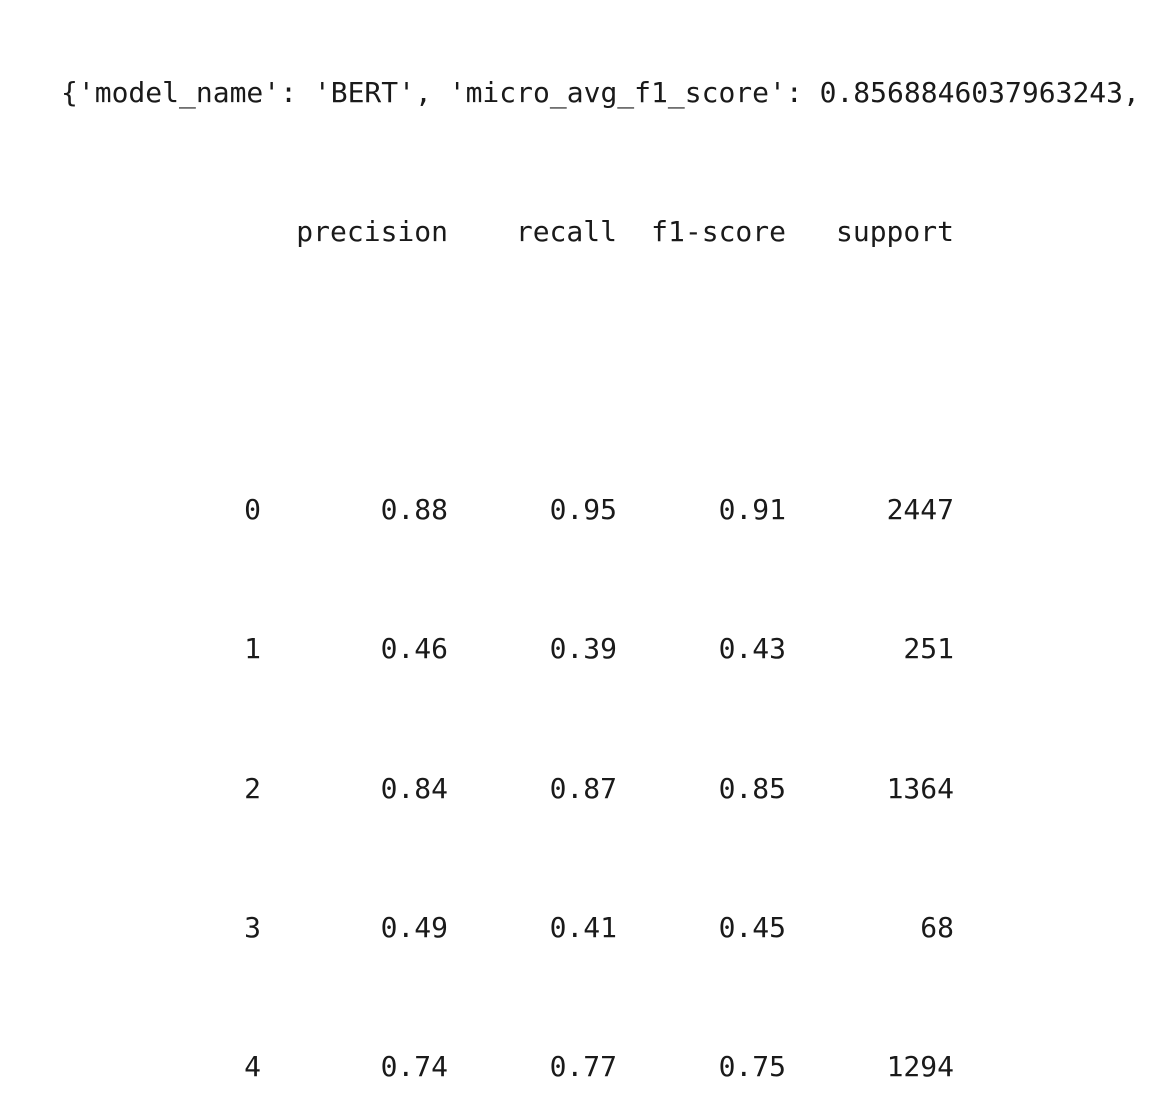 The image size is (1160, 1100). I want to click on precision-value: 0.49, so click(414, 927).